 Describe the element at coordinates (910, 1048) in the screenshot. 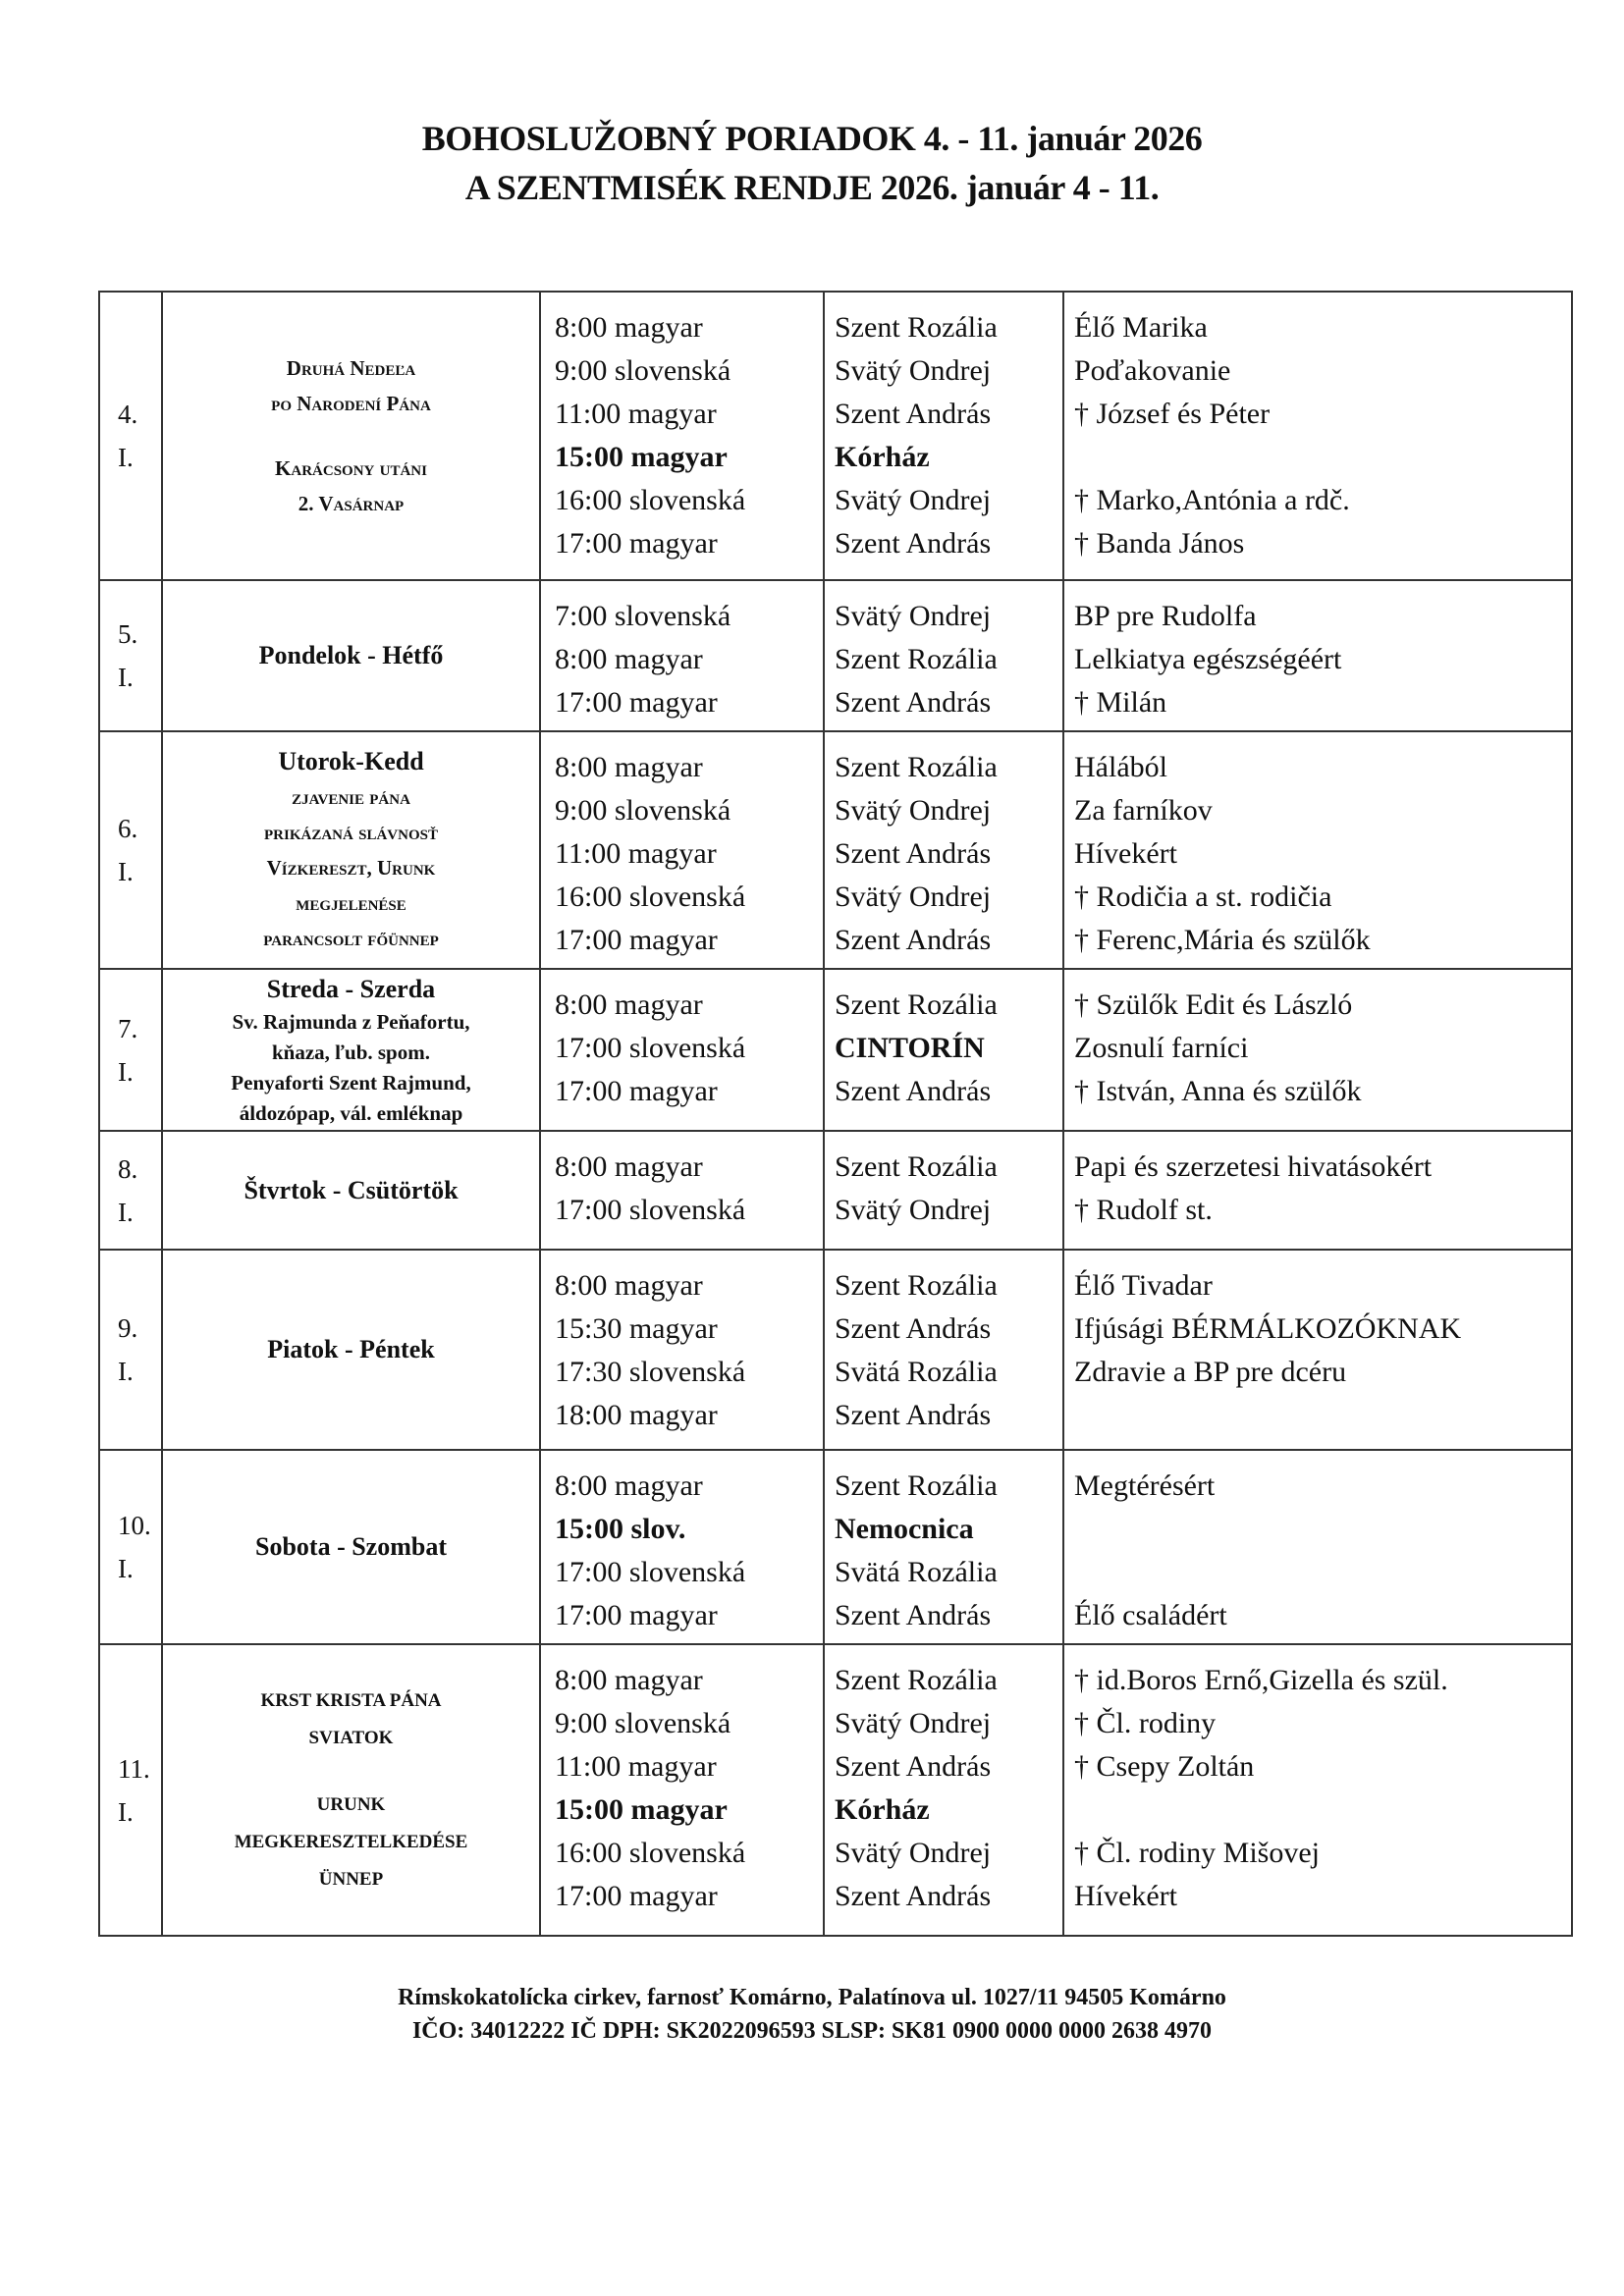

I see `mass-place: CINTORÍN` at that location.